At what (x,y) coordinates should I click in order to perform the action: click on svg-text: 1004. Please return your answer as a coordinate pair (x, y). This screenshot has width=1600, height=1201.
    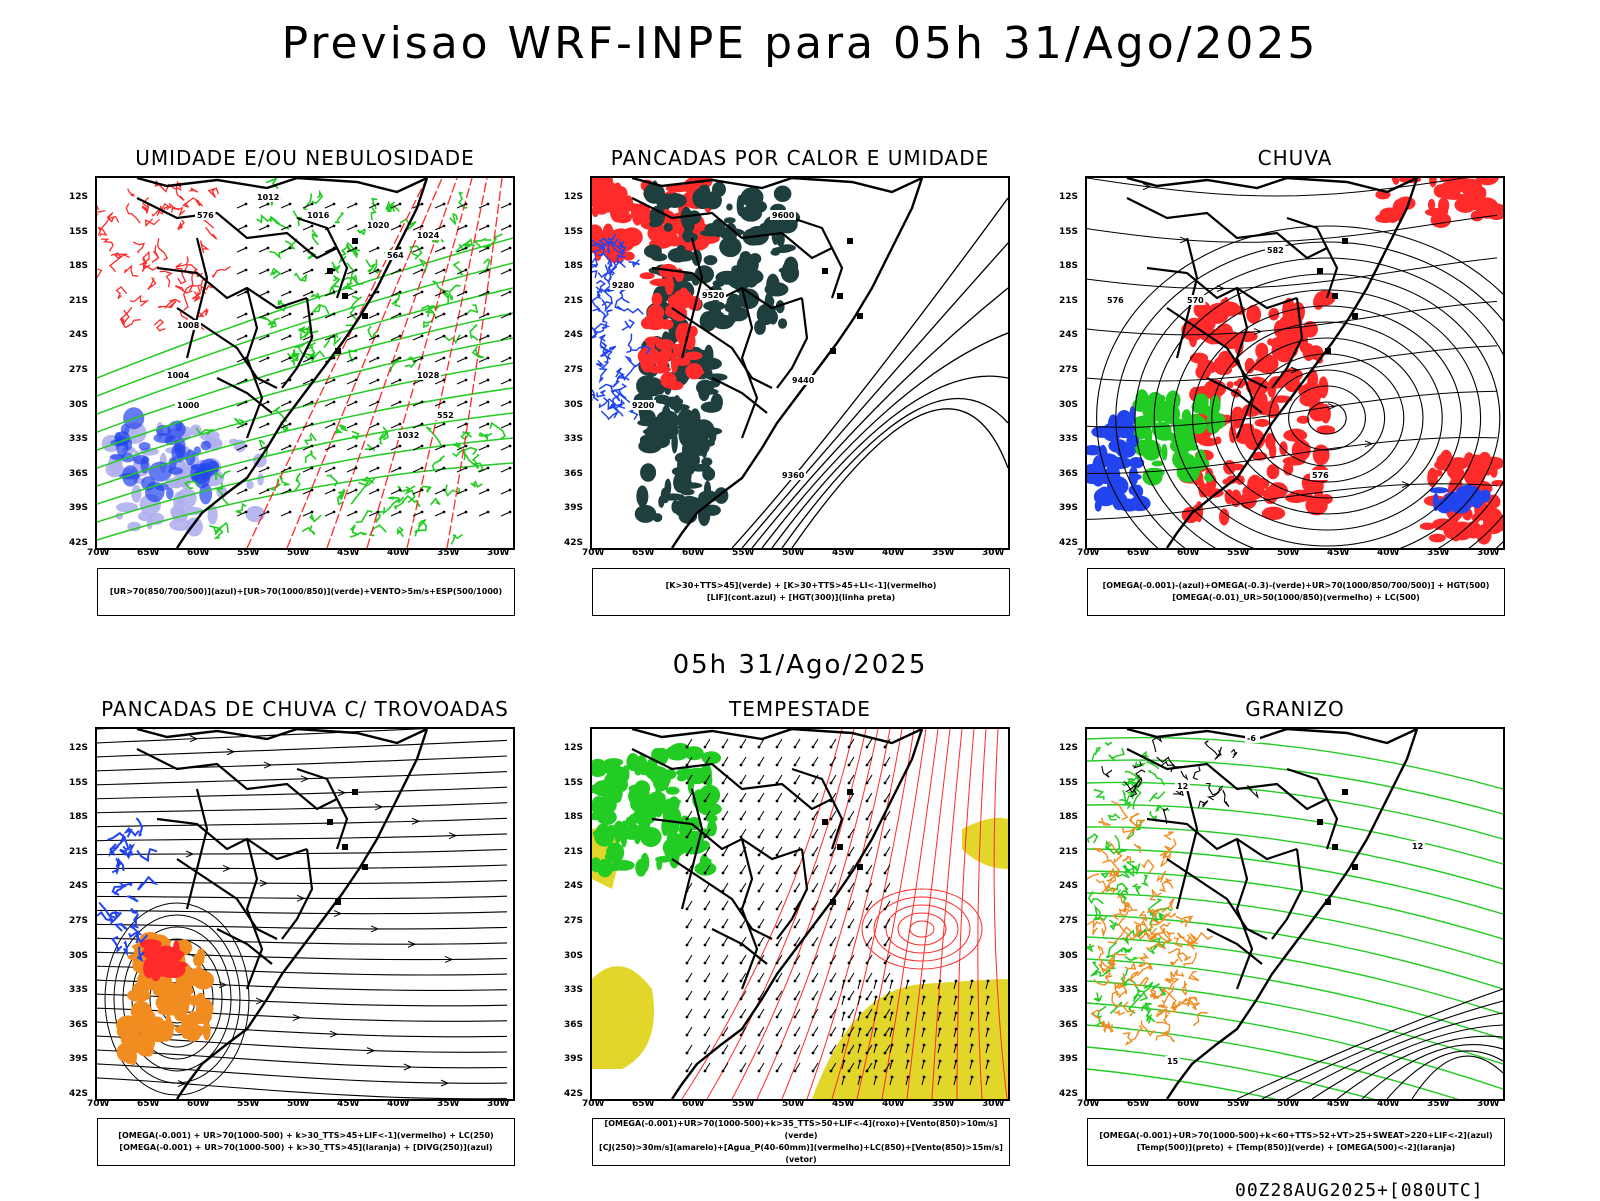
    Looking at the image, I should click on (178, 375).